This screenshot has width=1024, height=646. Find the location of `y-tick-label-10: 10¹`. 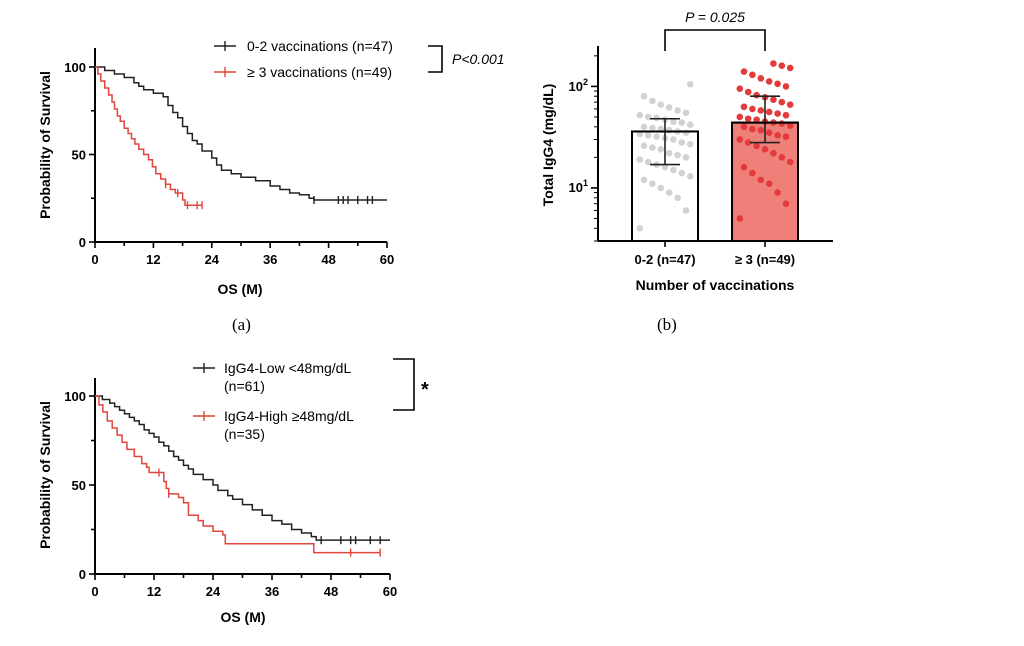

y-tick-label-10: 10¹ is located at coordinates (578, 186).